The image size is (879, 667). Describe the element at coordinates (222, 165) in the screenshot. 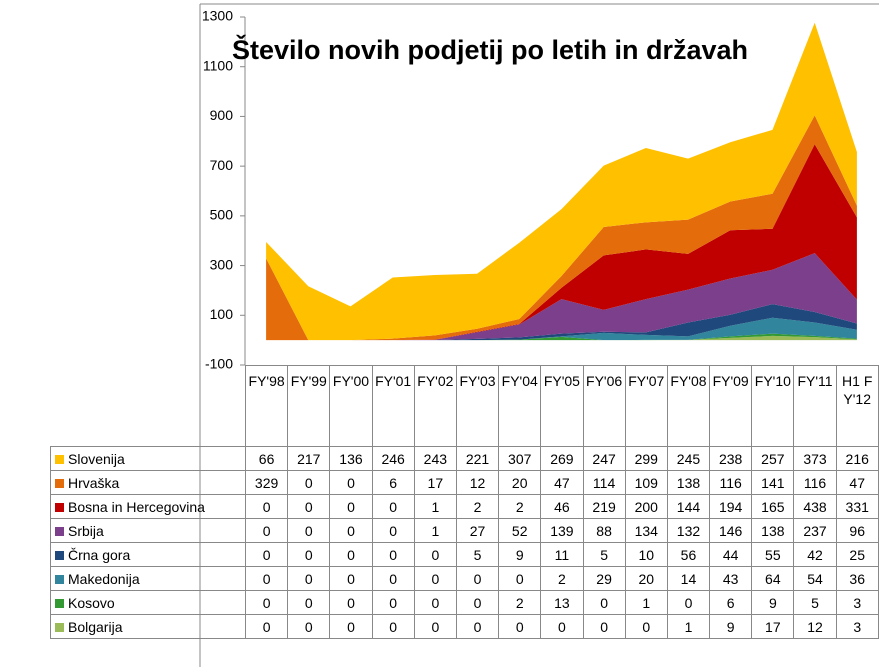

I see `y-tick-label: 700` at that location.